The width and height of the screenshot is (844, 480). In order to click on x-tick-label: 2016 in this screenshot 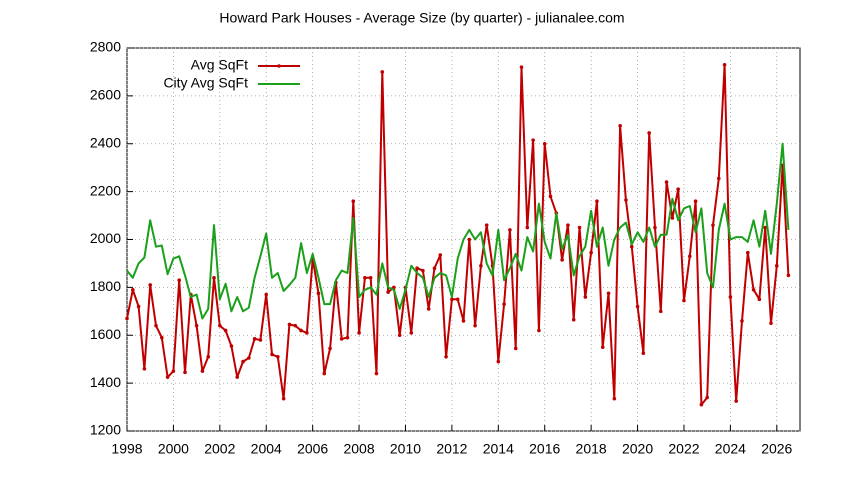, I will do `click(544, 449)`.